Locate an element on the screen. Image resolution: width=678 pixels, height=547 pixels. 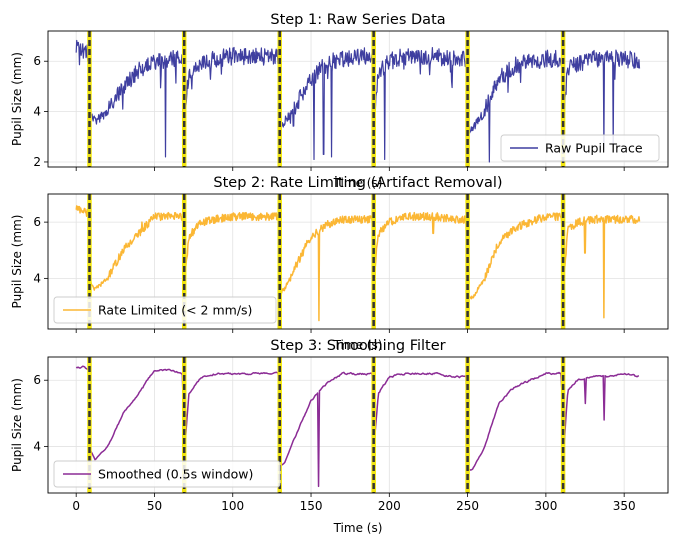
legend-label: Rate Limited (< 2 mm/s) is located at coordinates (175, 310).